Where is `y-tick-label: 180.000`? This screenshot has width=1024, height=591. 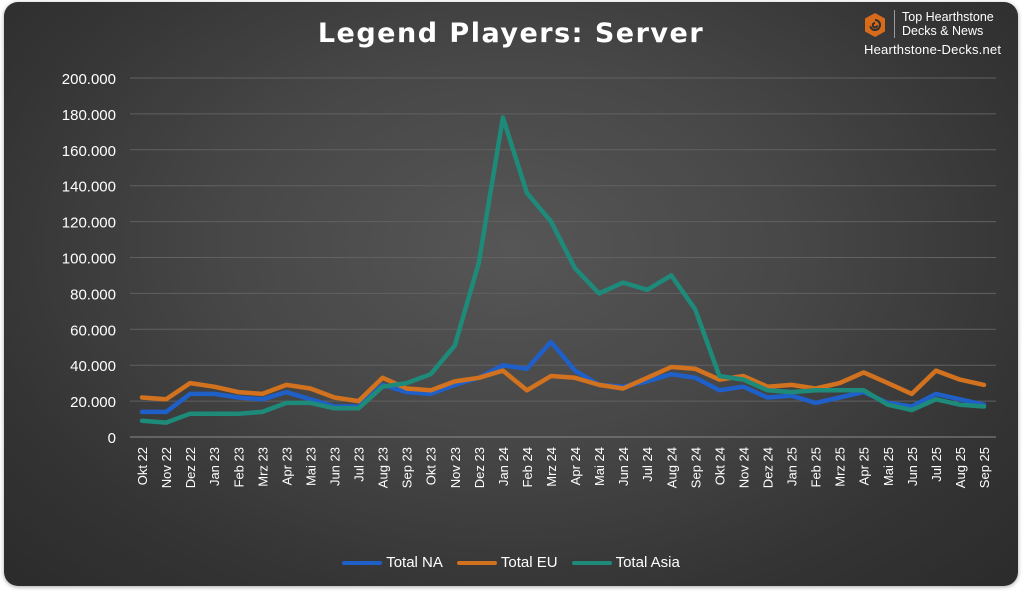
y-tick-label: 180.000 is located at coordinates (89, 115).